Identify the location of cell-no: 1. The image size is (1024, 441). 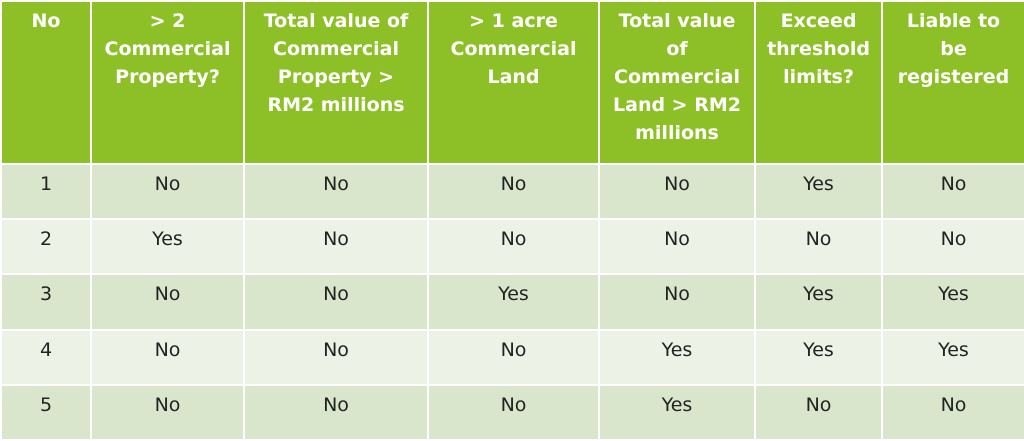
(46, 191).